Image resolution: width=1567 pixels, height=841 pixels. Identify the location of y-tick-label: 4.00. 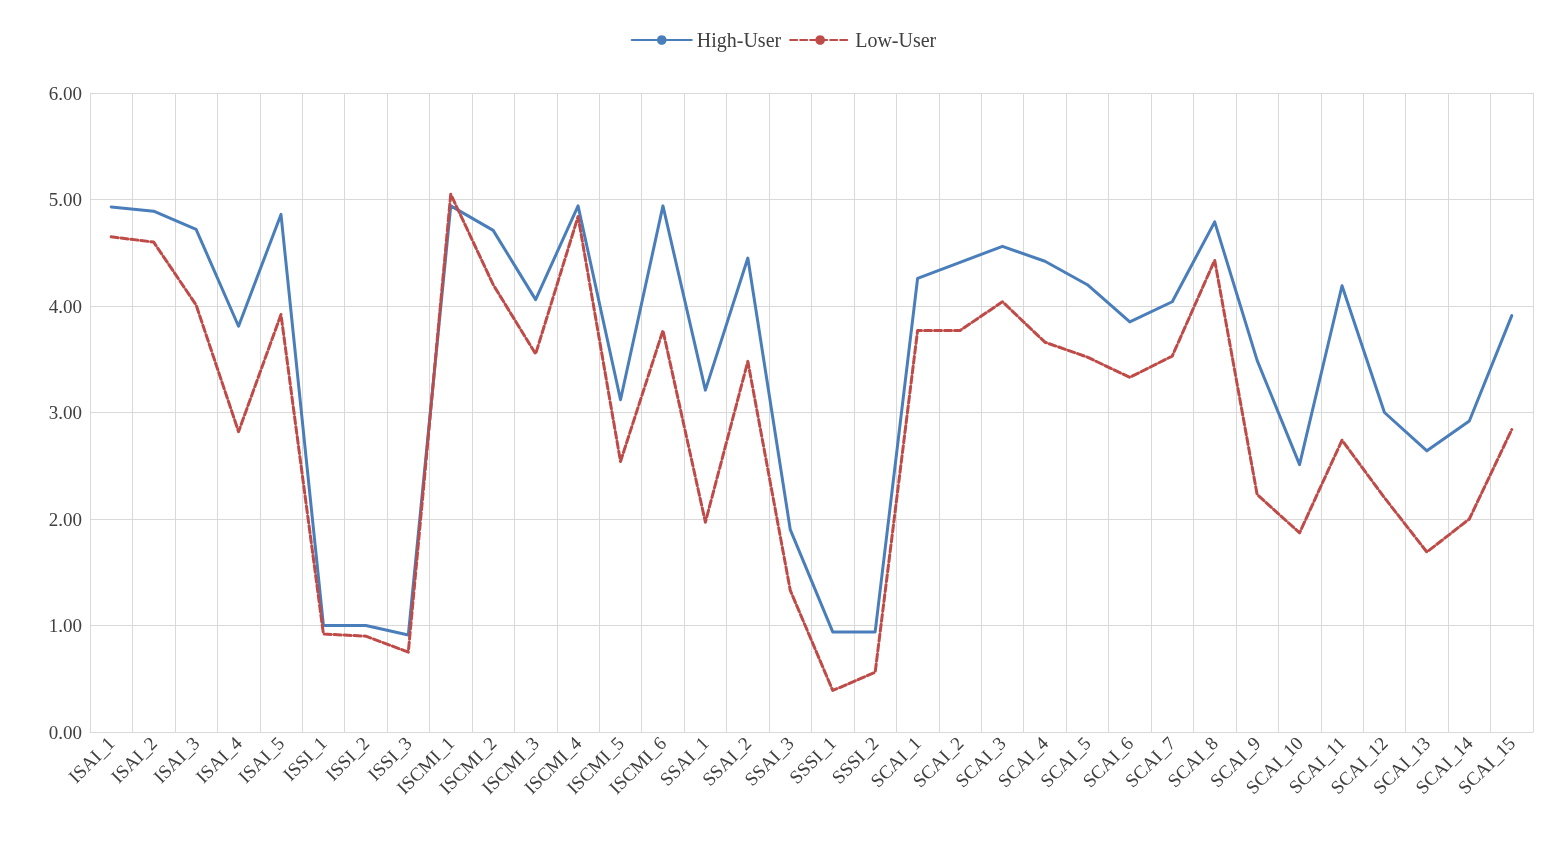
(65, 306).